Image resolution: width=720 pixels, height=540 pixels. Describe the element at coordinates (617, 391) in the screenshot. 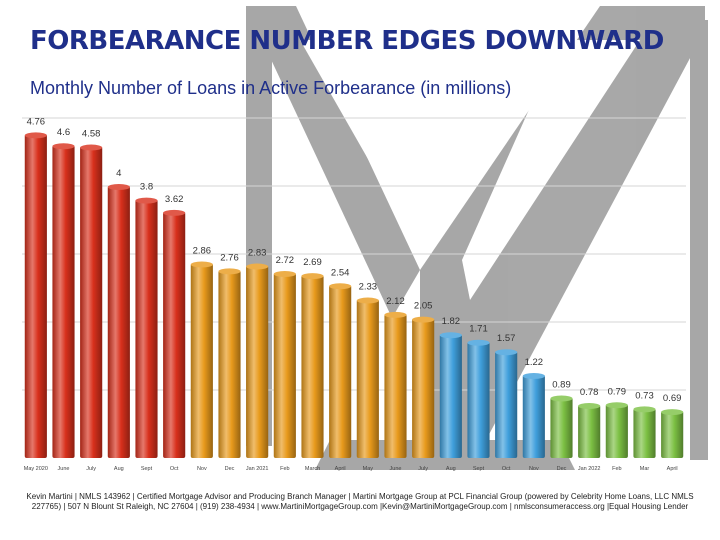

I see `data-label: 0.79` at that location.